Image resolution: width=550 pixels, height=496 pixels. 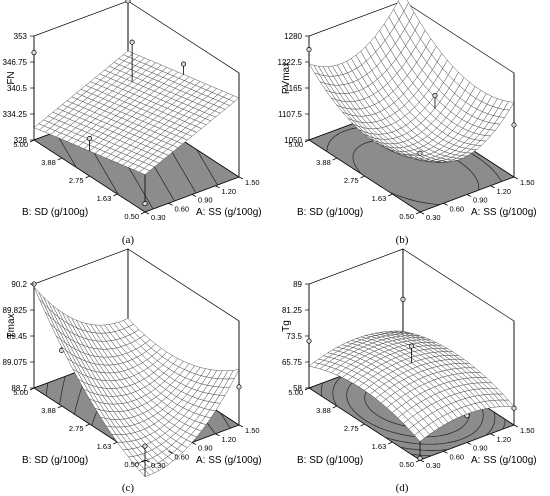 What do you see at coordinates (294, 336) in the screenshot?
I see `z-tick-label: 73.5` at bounding box center [294, 336].